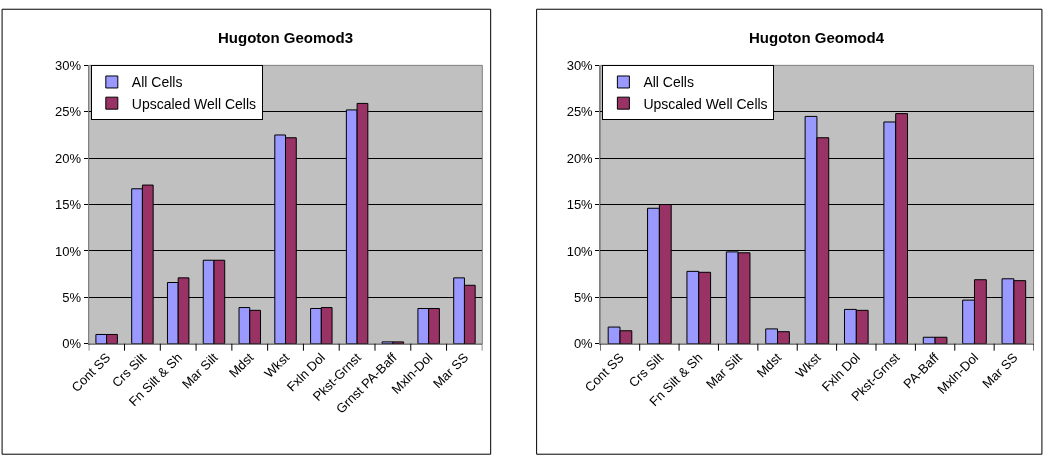 This screenshot has height=464, width=1044. What do you see at coordinates (1000, 370) in the screenshot?
I see `x-tick-label: Mar SS` at bounding box center [1000, 370].